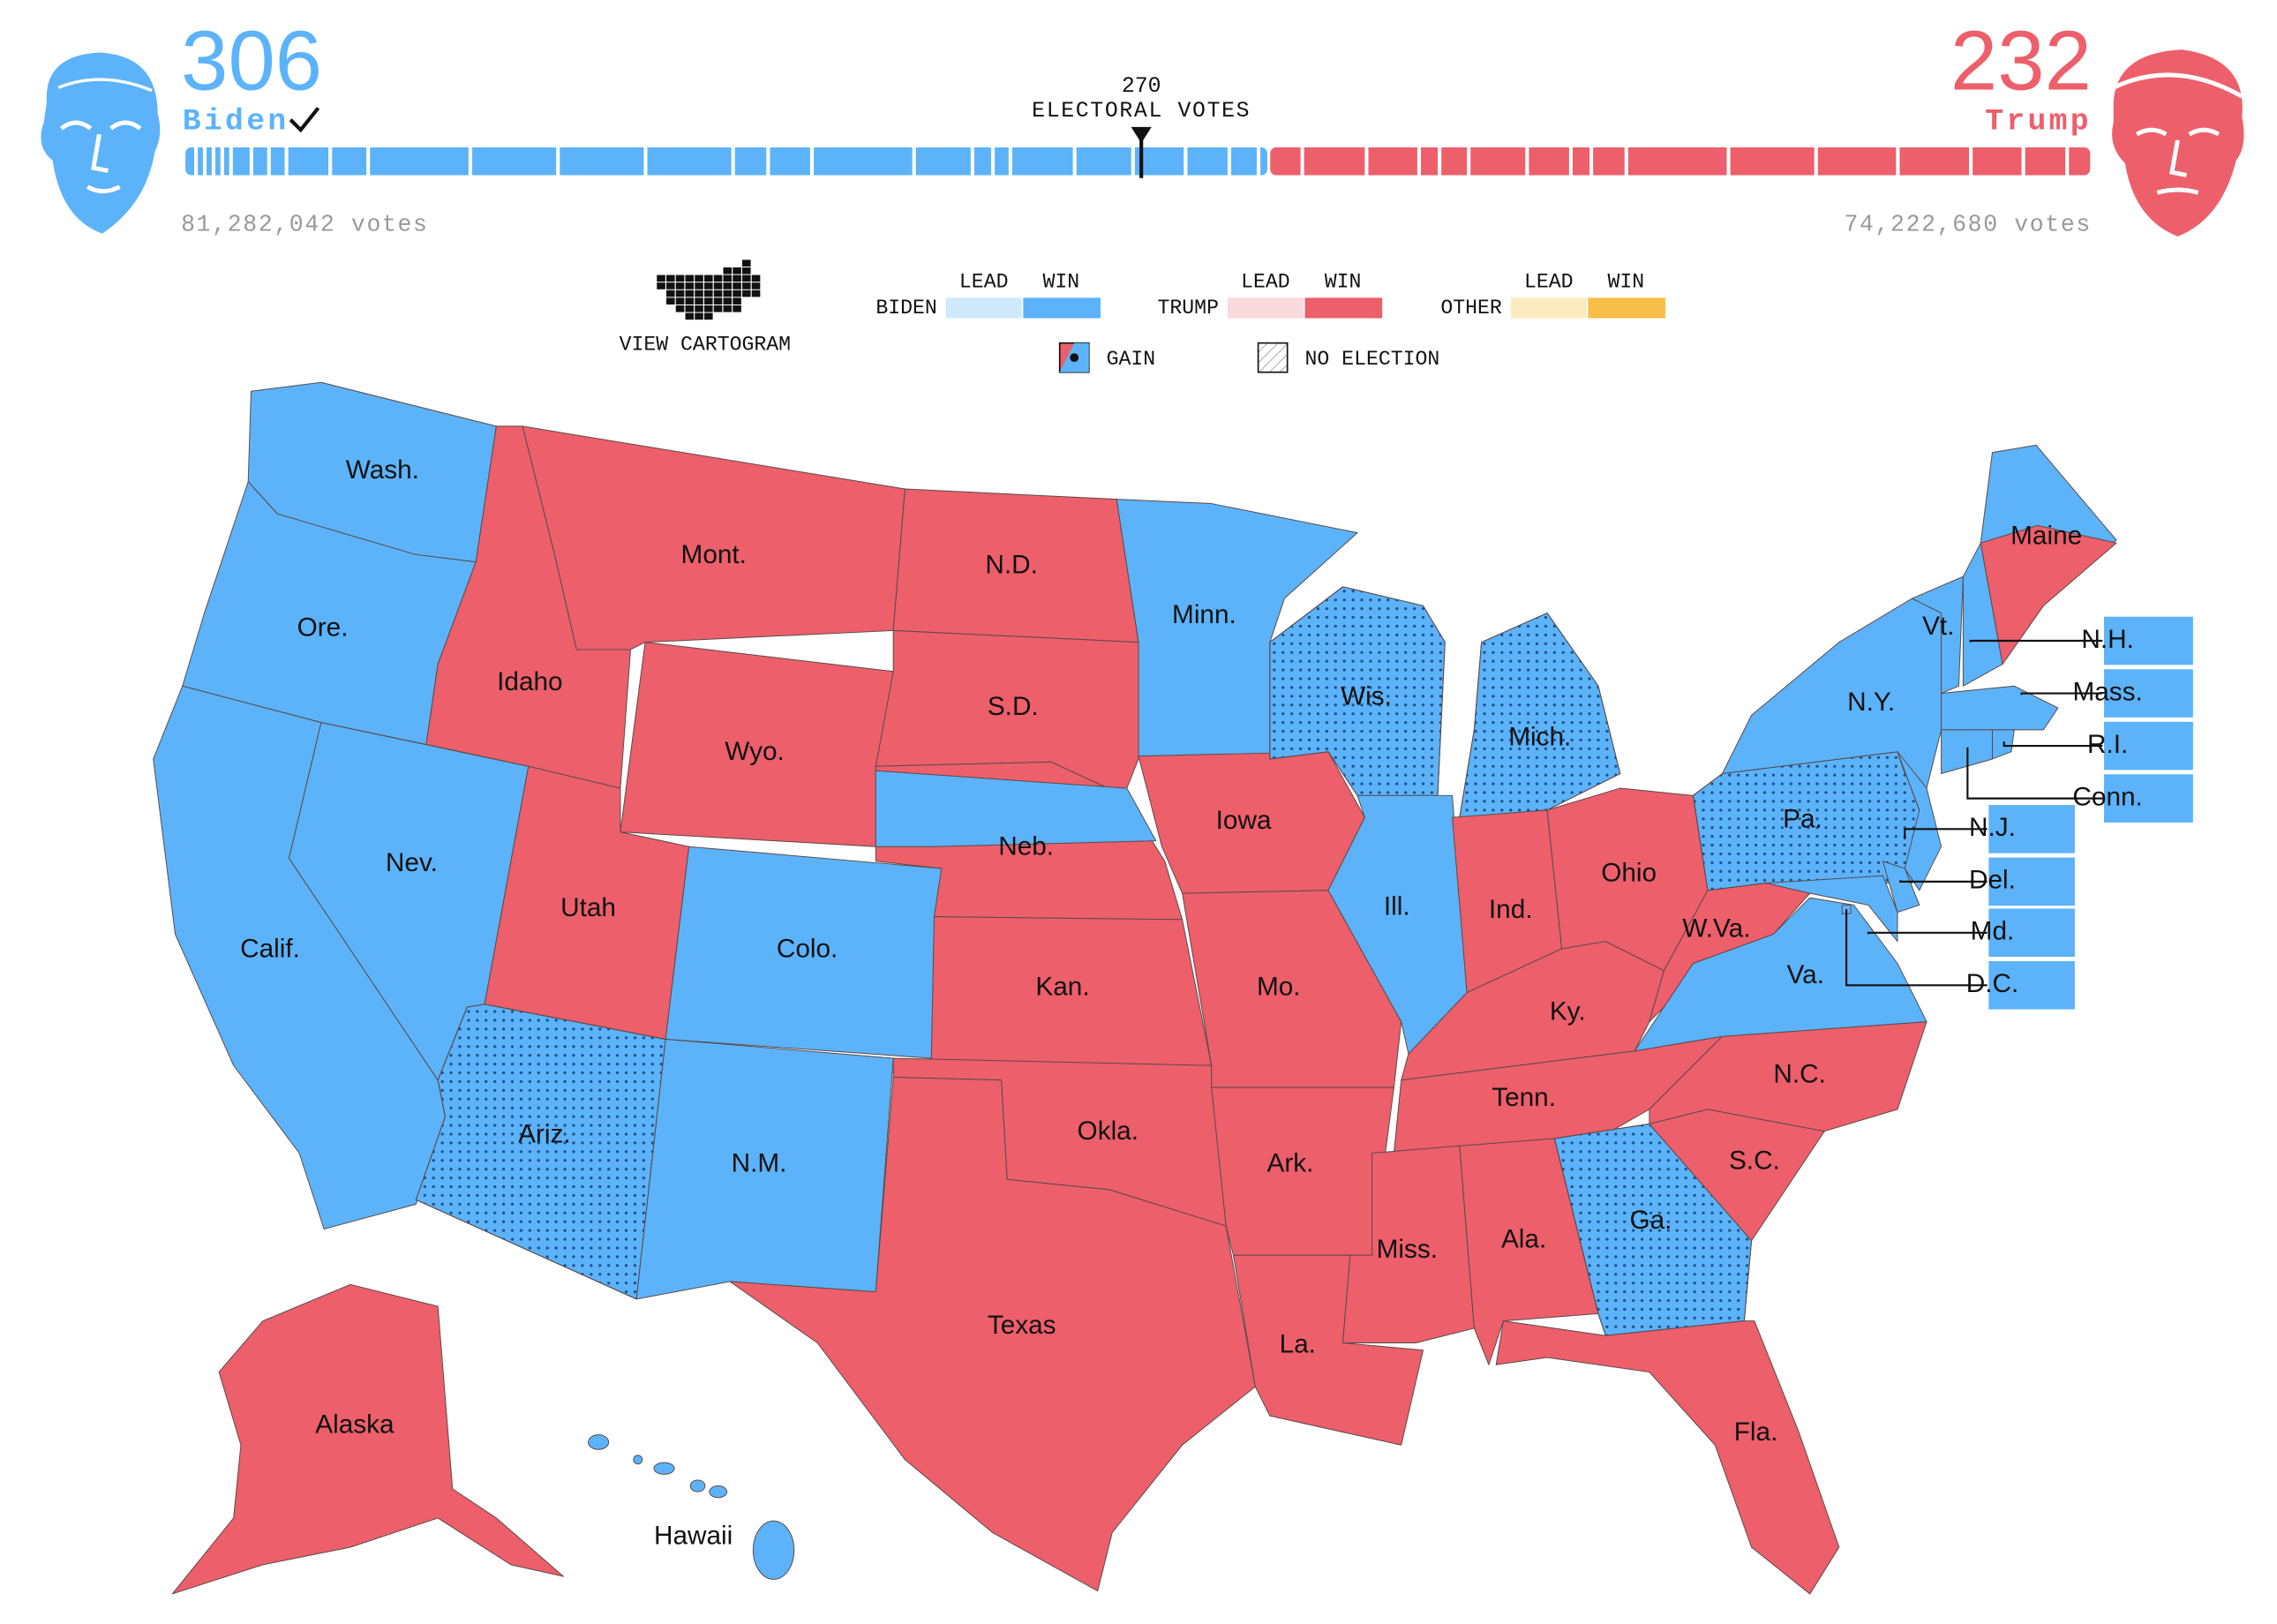  Describe the element at coordinates (1108, 1131) in the screenshot. I see `state-label: Okla.` at that location.